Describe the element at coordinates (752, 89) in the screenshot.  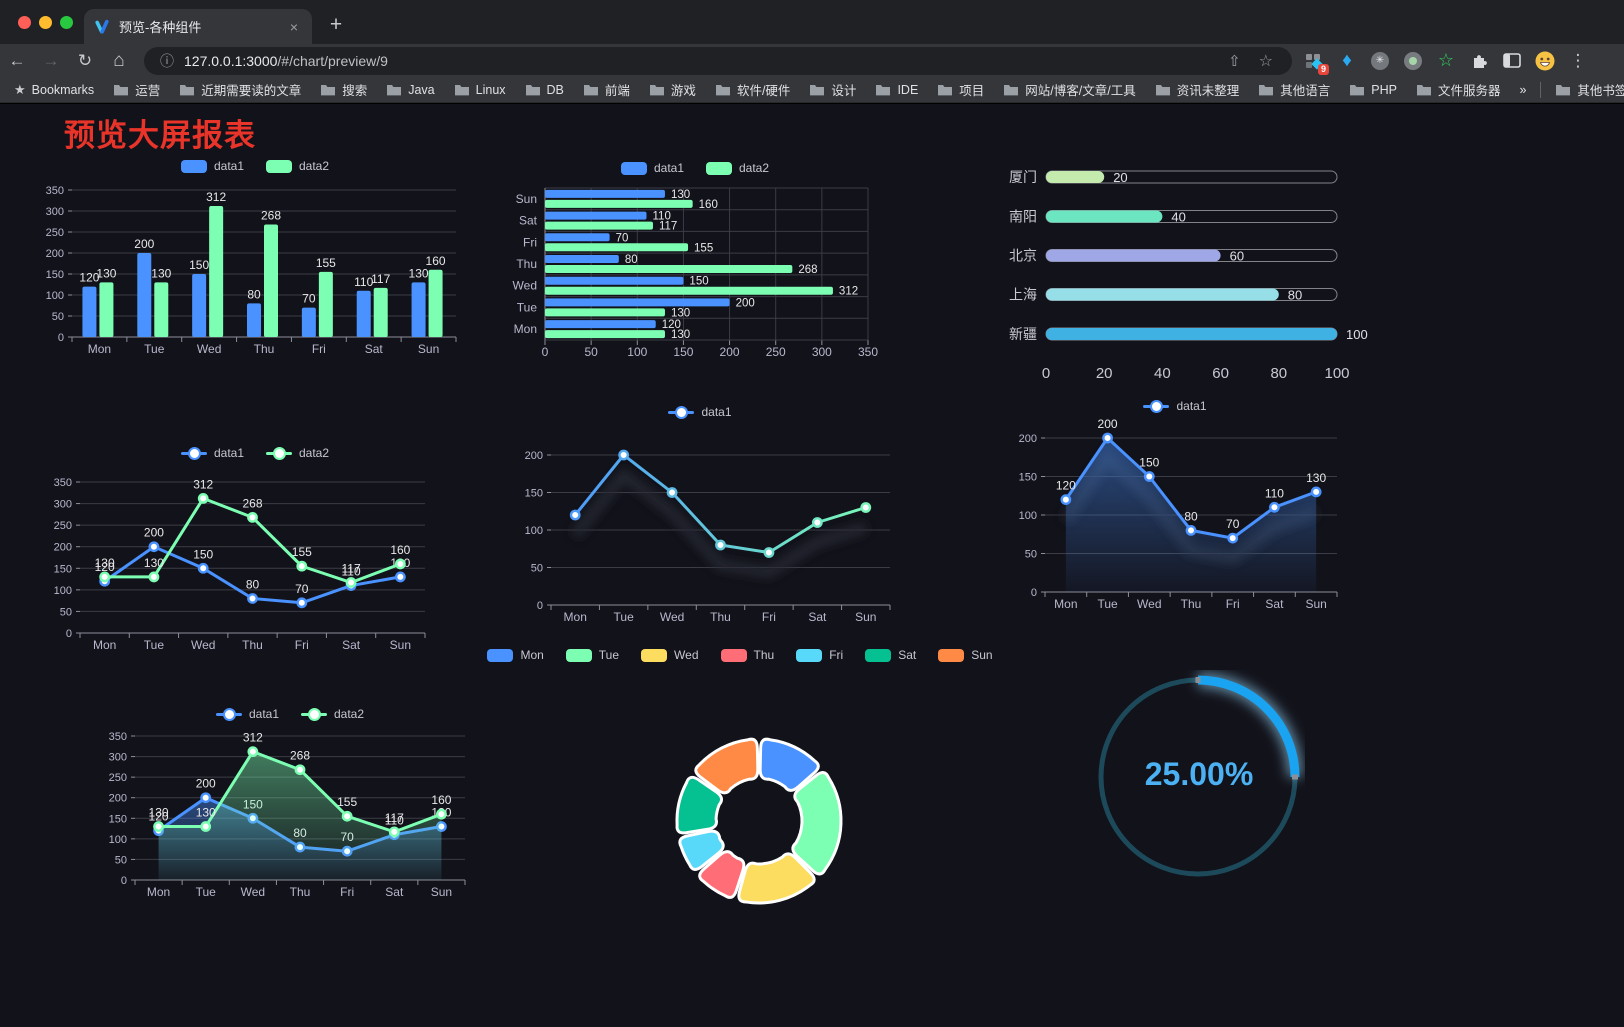
I see `bookmark-folder: 软件/硬件` at that location.